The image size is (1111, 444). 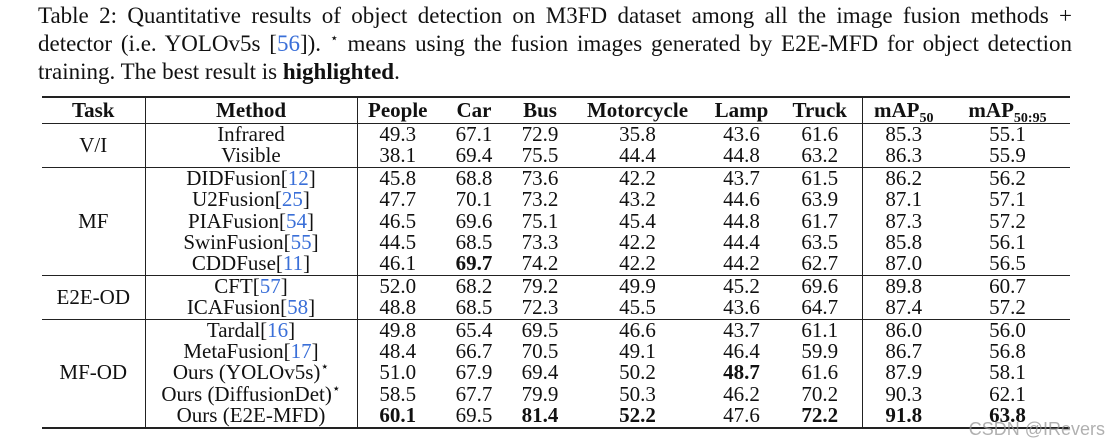 I want to click on text-segment: Motorcycle, so click(x=637, y=110).